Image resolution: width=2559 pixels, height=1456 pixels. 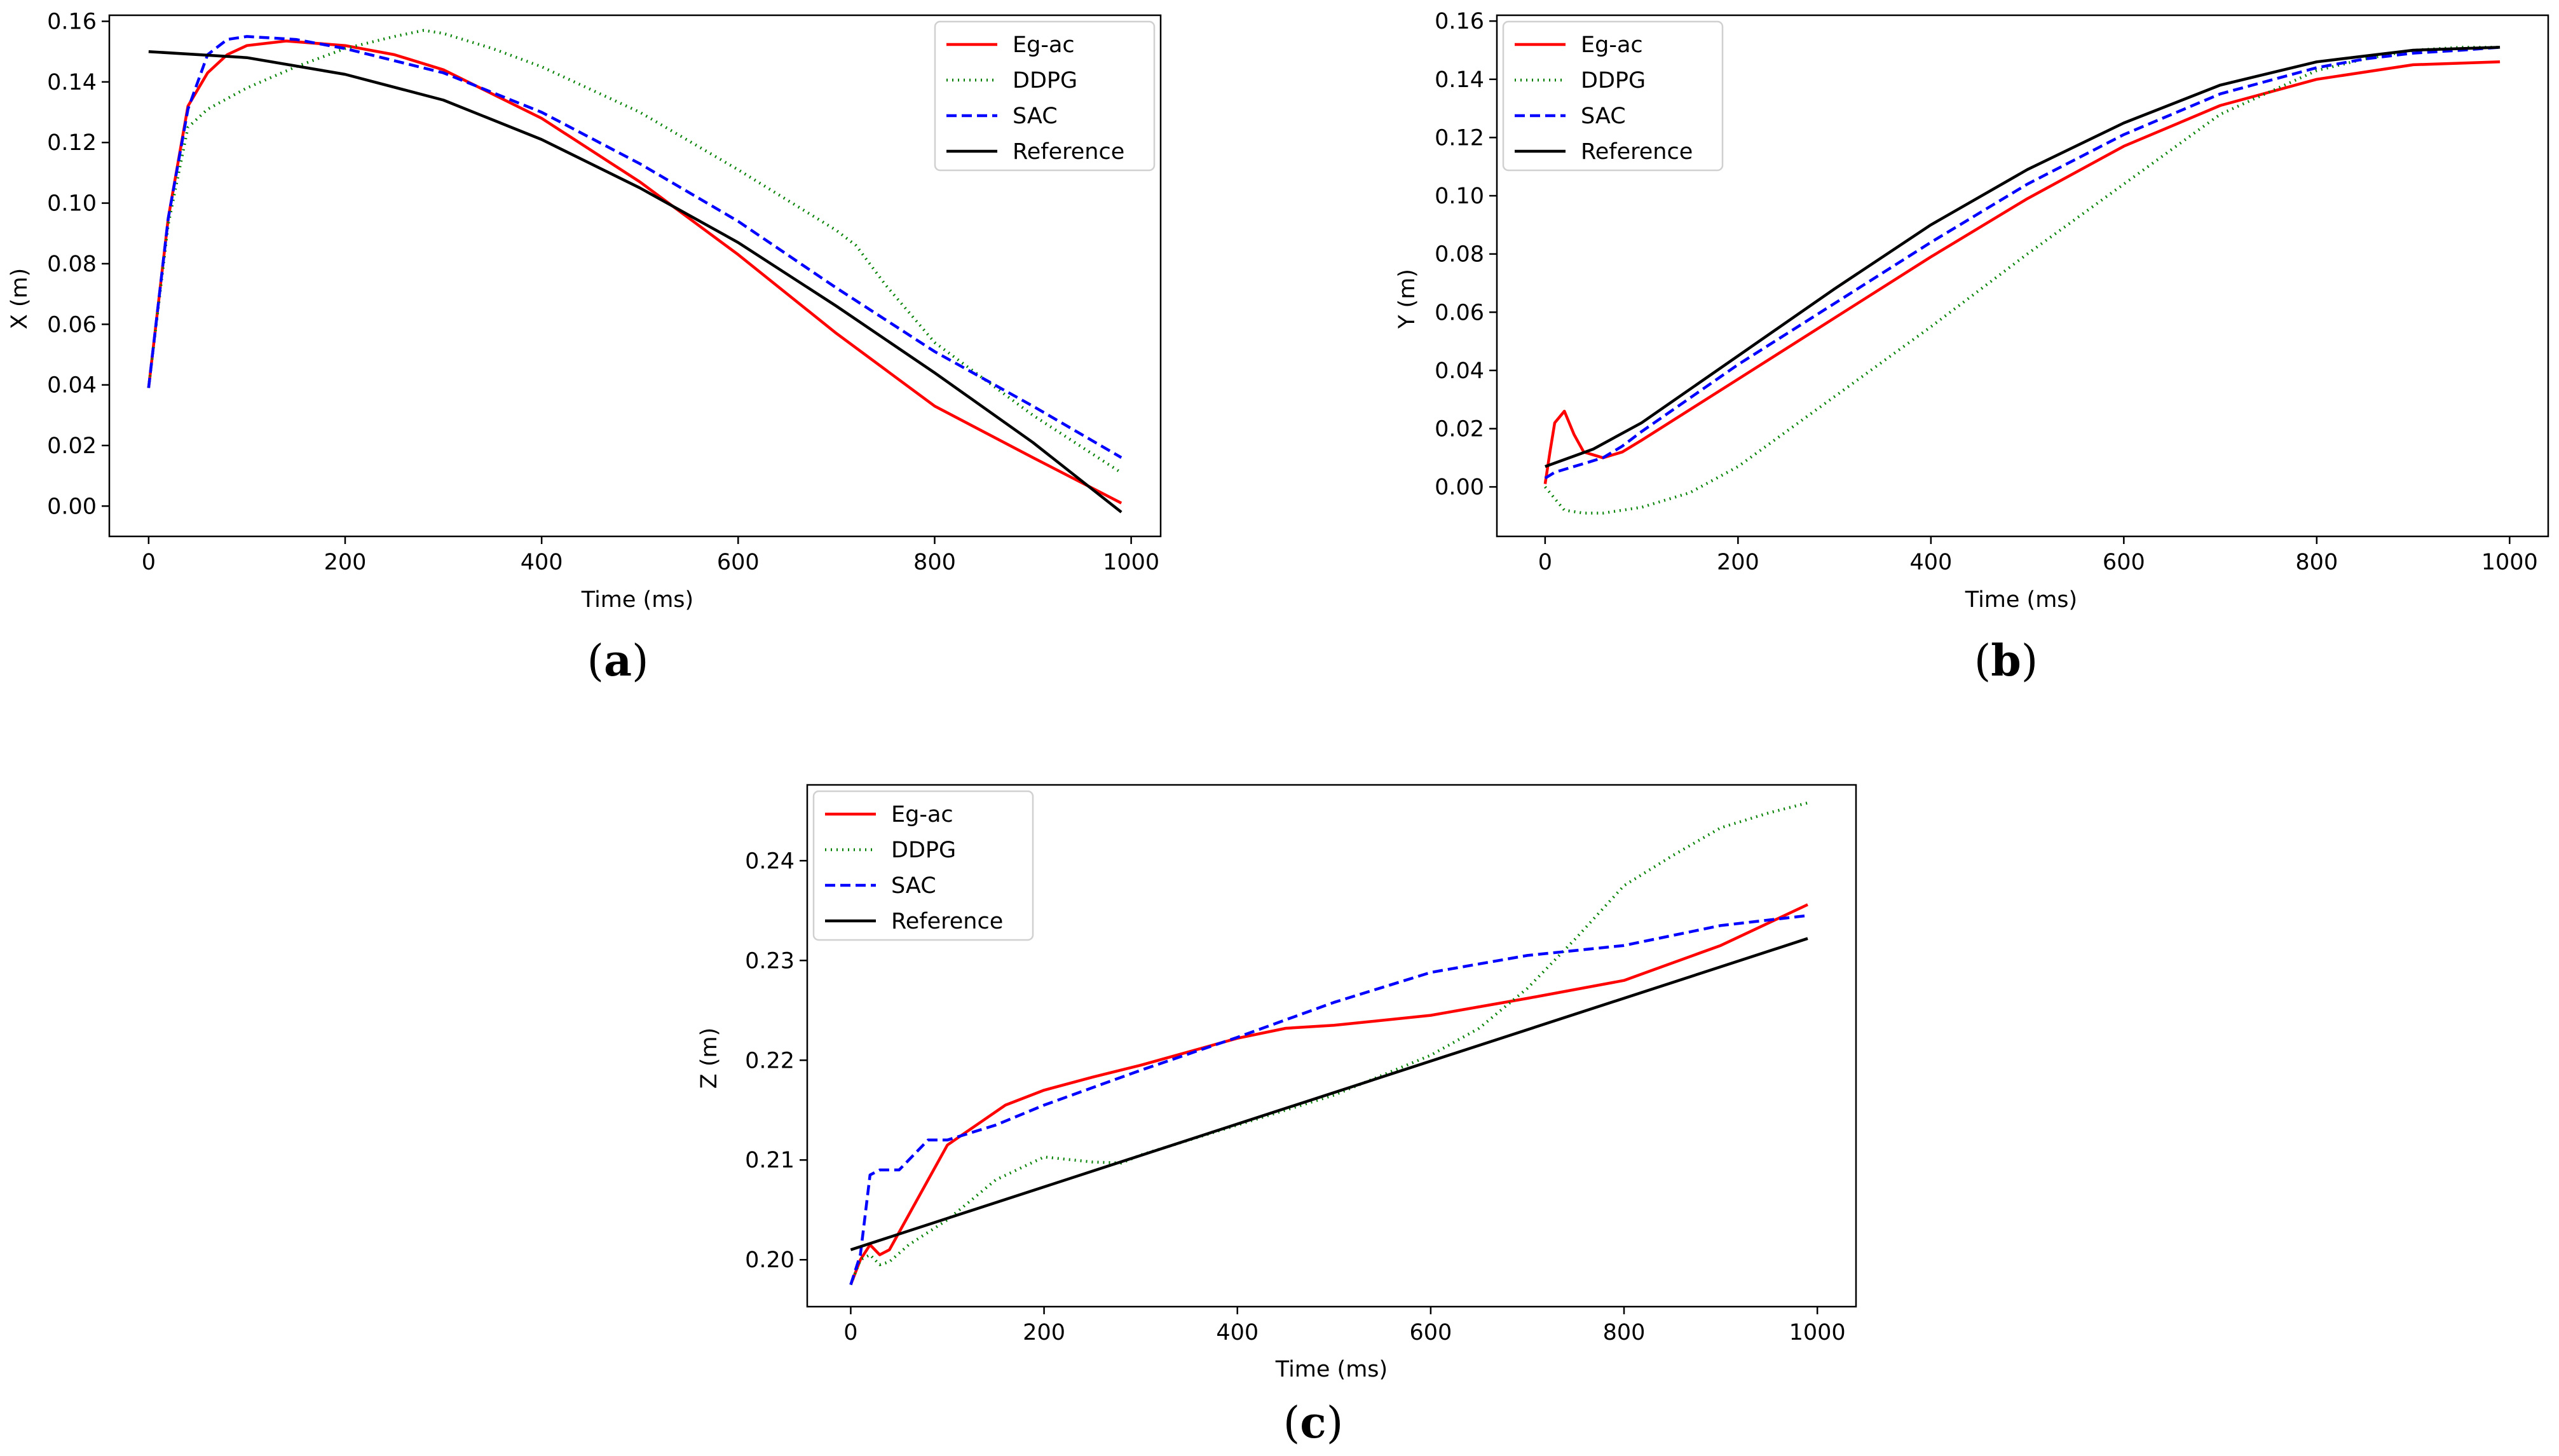 I want to click on plot-frame-c, so click(x=1331, y=1046).